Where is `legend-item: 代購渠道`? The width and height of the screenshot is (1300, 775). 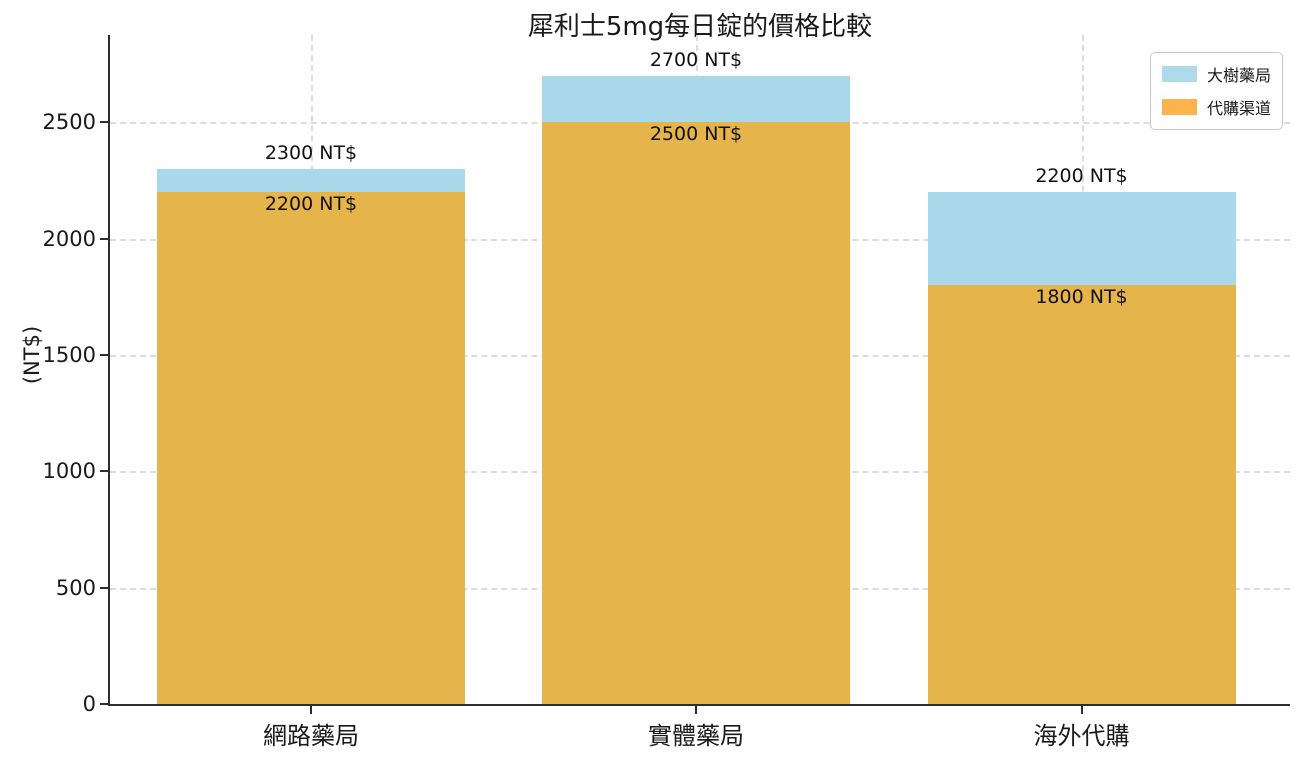 legend-item: 代購渠道 is located at coordinates (1216, 107).